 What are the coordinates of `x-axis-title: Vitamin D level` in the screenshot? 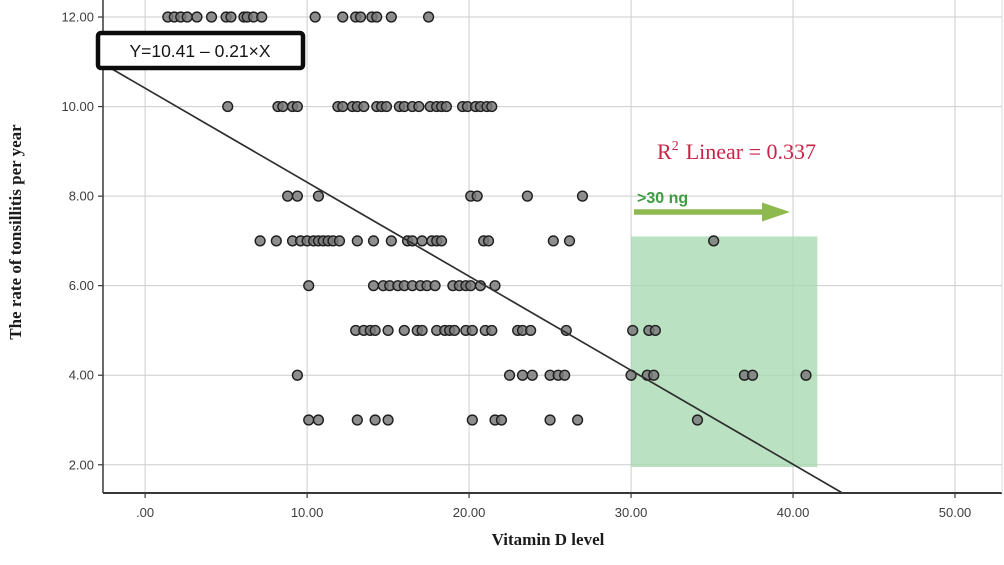 It's located at (548, 539).